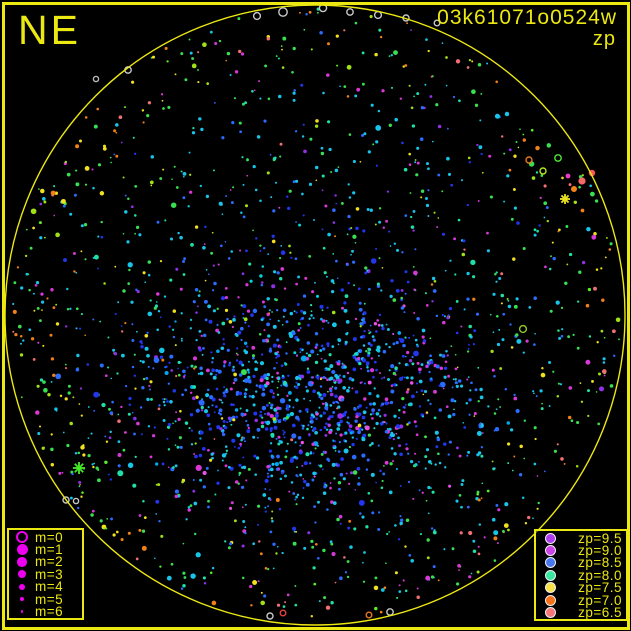  I want to click on magnitude-legend-row: m=1, so click(45, 550).